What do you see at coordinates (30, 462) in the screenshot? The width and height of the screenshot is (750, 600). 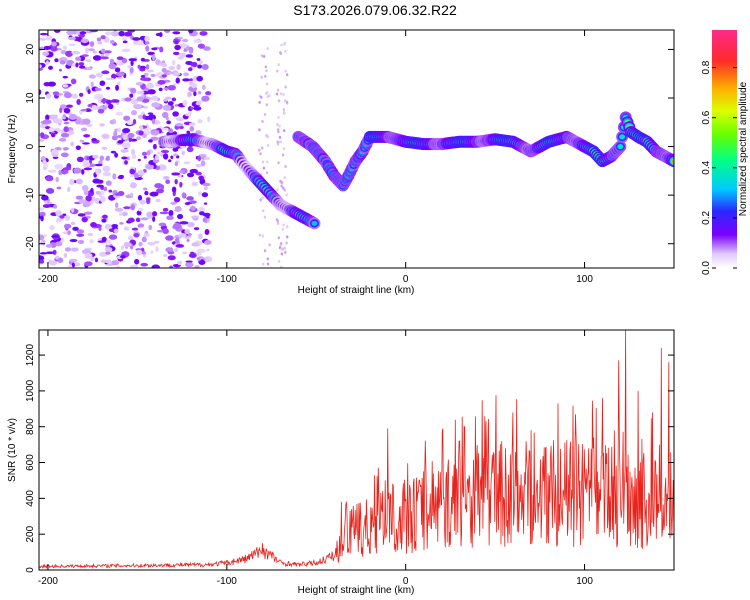 I see `snr-y-tick-label: 600` at bounding box center [30, 462].